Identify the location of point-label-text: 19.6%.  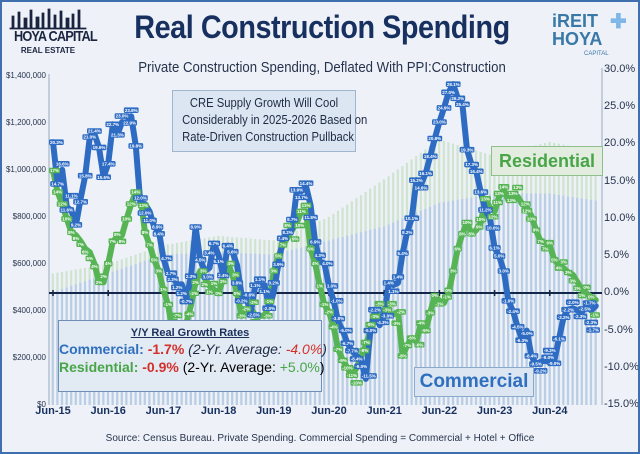
(99, 147).